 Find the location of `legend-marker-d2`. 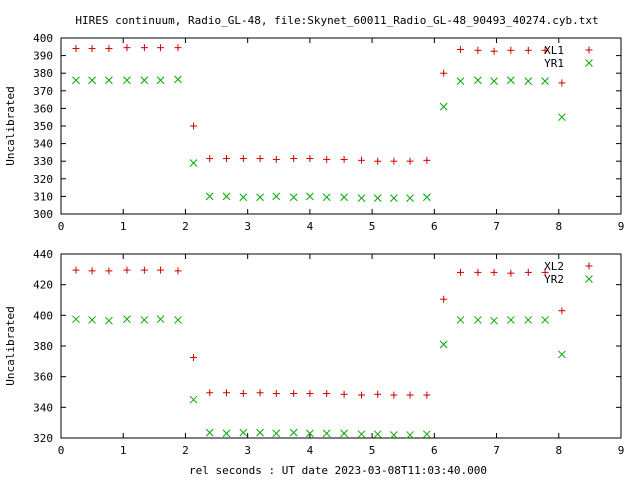

legend-marker-d2 is located at coordinates (589, 63).